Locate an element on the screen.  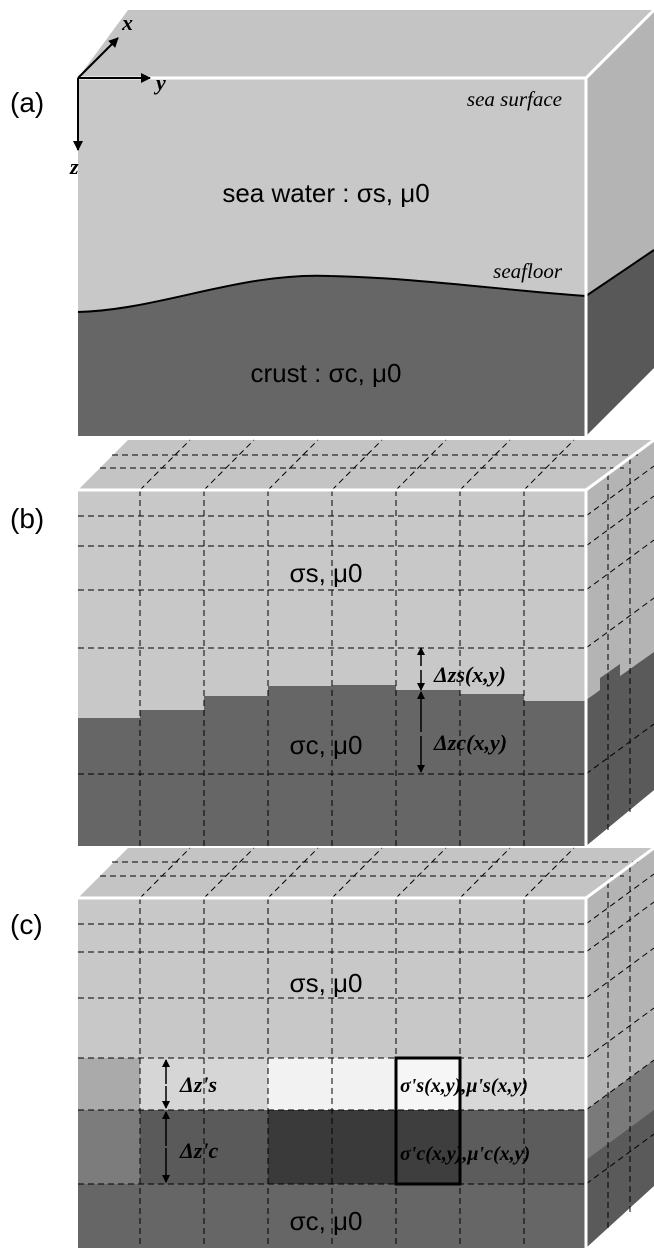
panel-b-crust-label: σc, μ0 is located at coordinates (326, 745).